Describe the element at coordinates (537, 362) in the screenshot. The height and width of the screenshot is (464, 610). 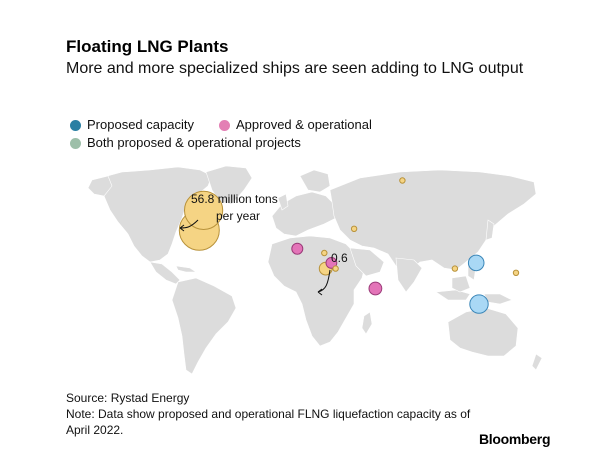
I see `new-zealand` at that location.